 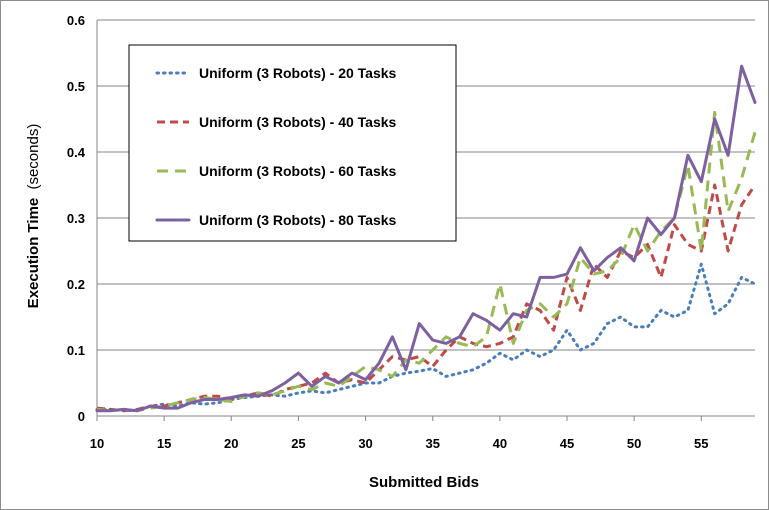 What do you see at coordinates (298, 443) in the screenshot?
I see `x-tick-label: 25` at bounding box center [298, 443].